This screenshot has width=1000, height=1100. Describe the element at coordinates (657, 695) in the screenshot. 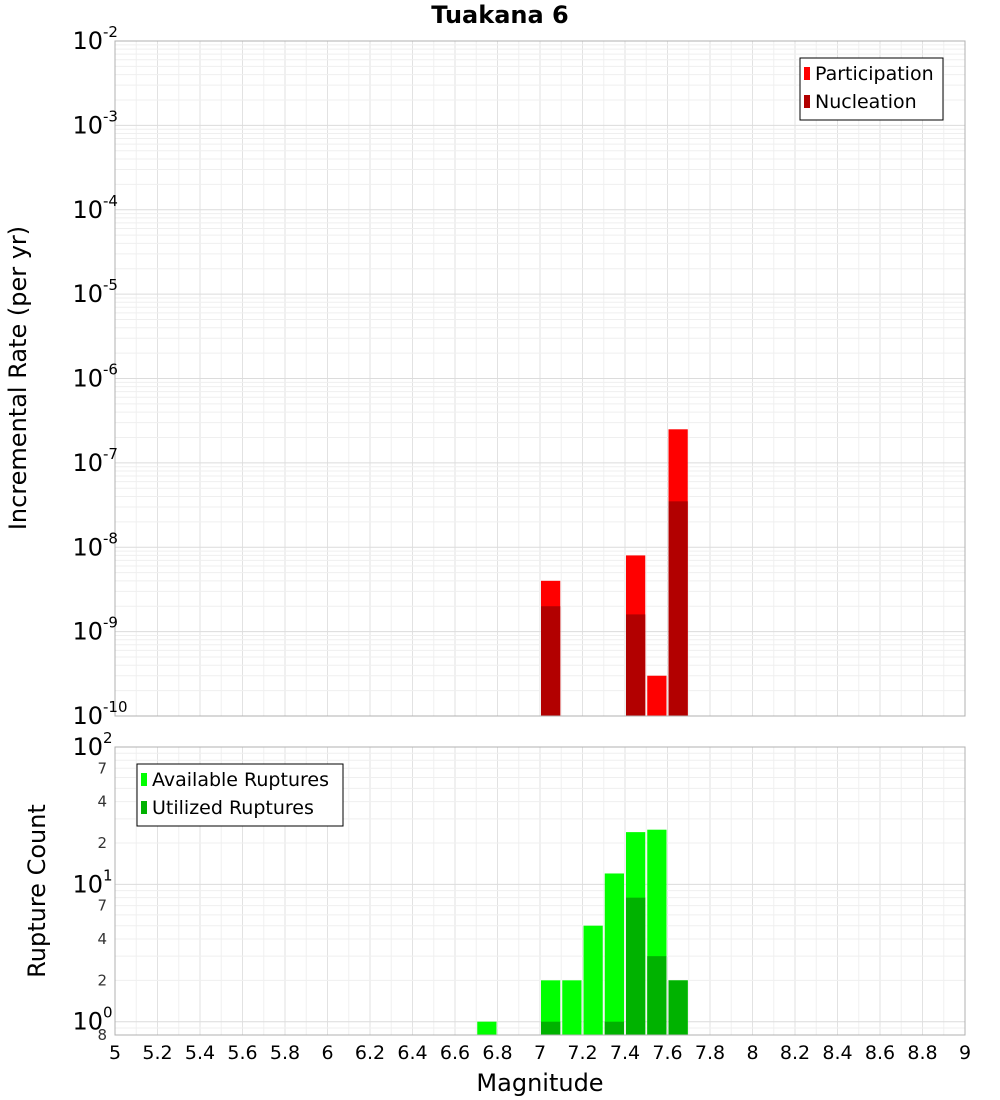

I see `bar-participation` at that location.